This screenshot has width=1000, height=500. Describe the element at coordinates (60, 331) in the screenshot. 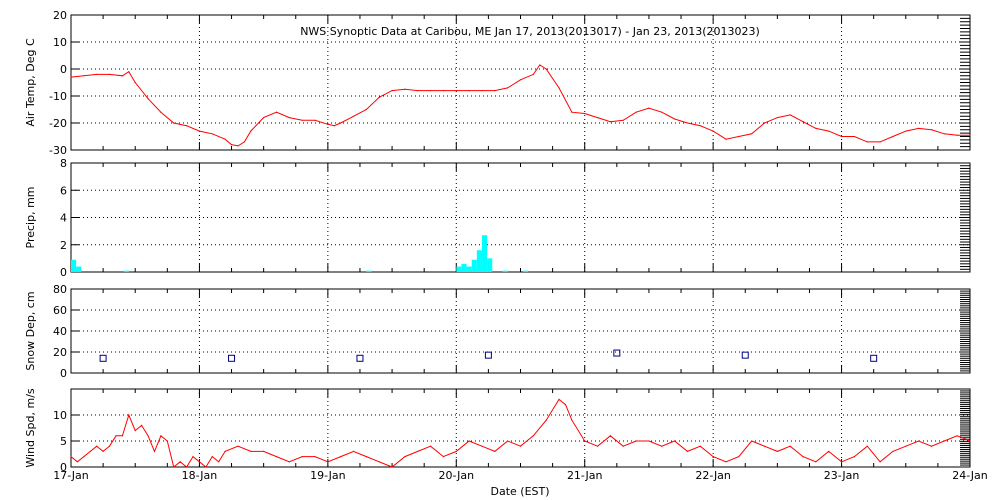

I see `y-tick-label: 40` at that location.